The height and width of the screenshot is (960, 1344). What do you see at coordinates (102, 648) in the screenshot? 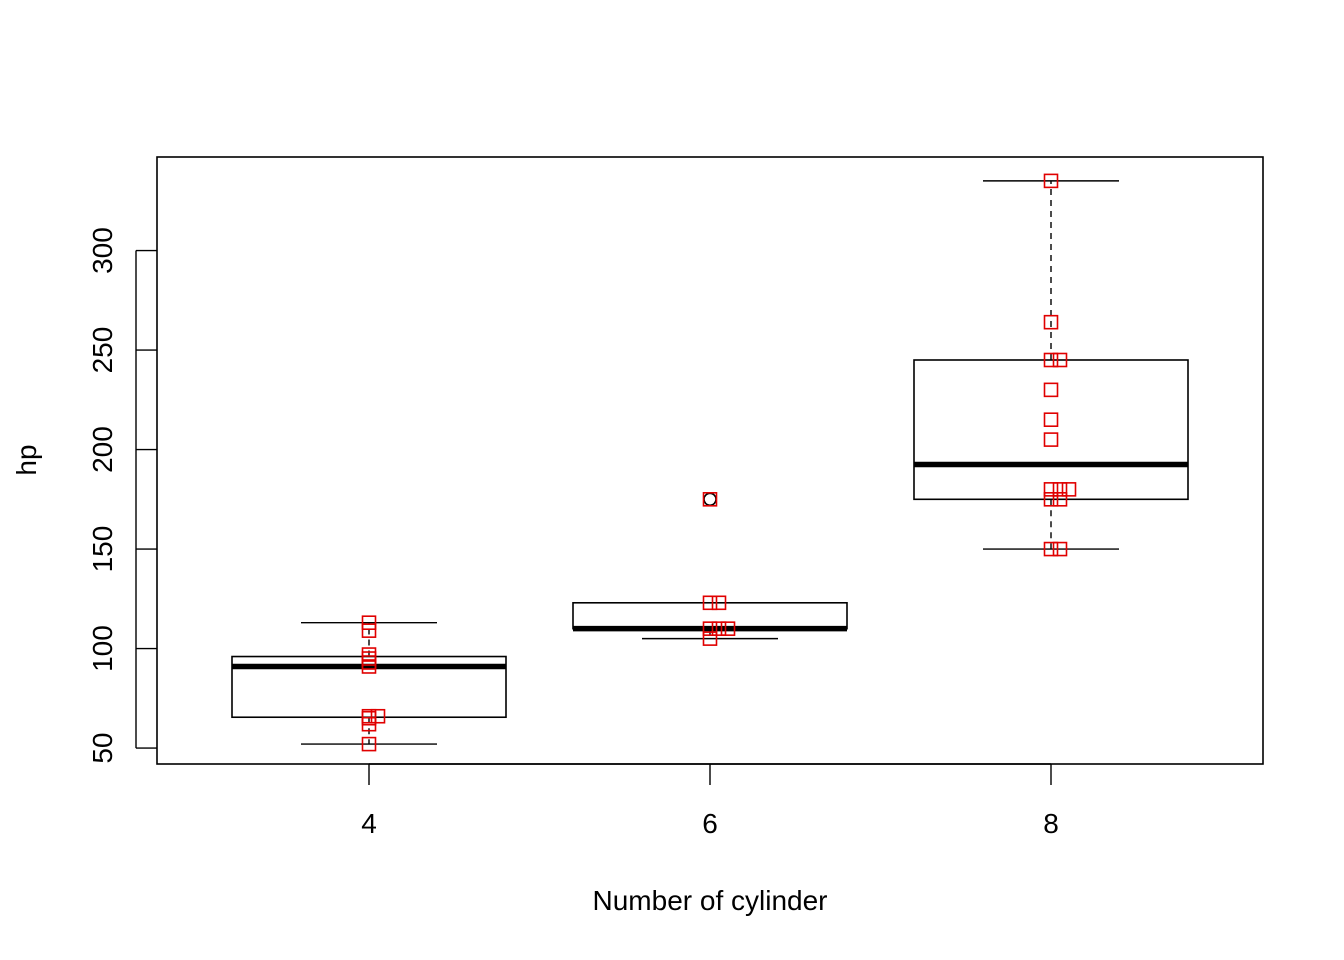
I see `y-tick-label: 100` at bounding box center [102, 648].